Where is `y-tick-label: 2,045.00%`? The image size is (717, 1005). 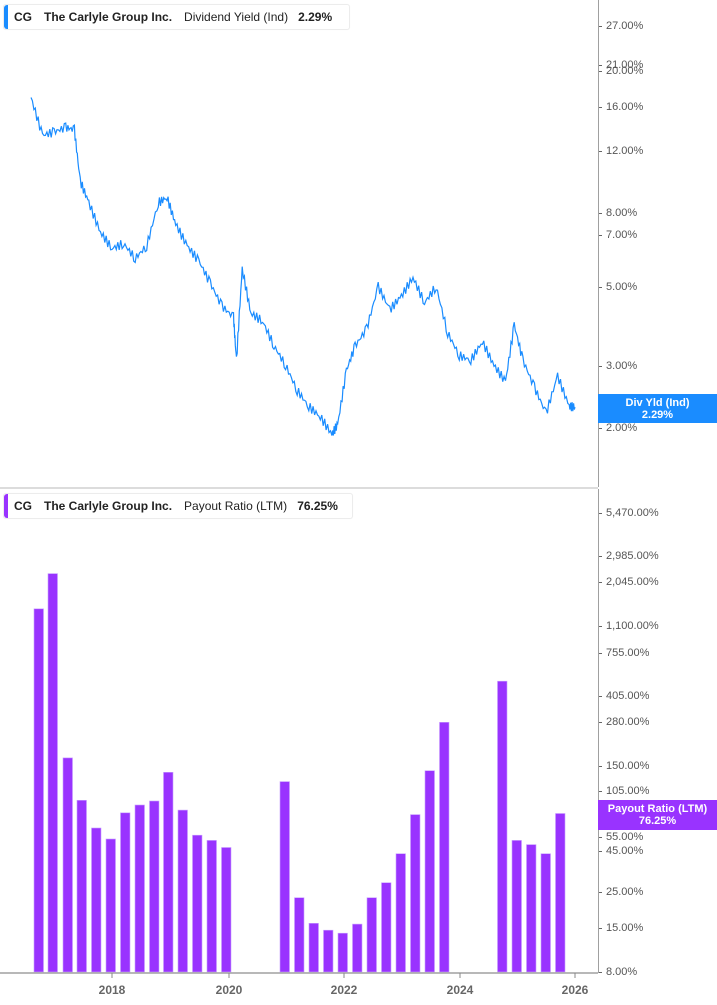 y-tick-label: 2,045.00% is located at coordinates (629, 582).